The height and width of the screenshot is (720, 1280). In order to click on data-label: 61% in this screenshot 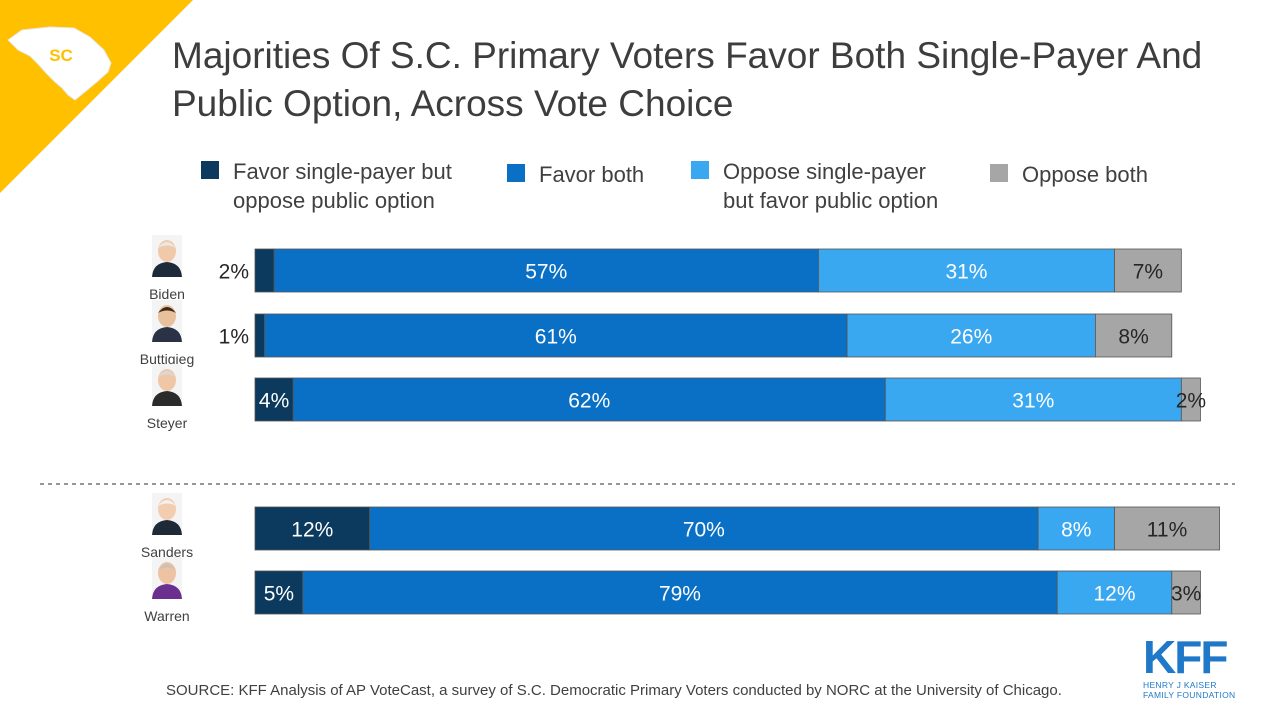, I will do `click(556, 337)`.